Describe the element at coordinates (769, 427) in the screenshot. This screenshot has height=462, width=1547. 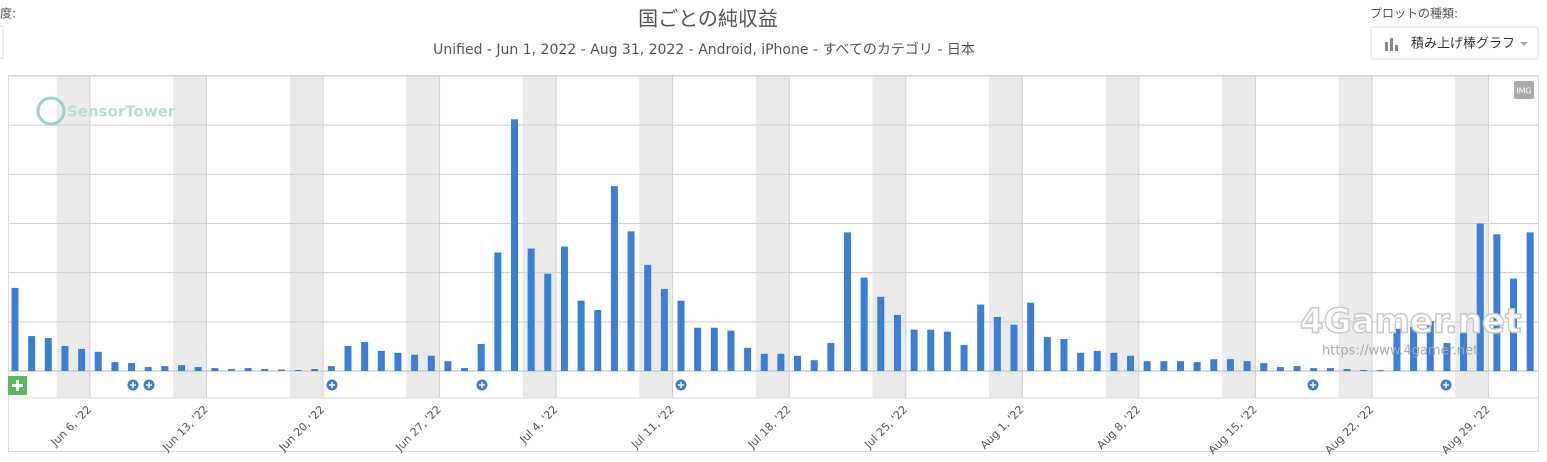
I see `x-tick-label: Jul 18, '22` at that location.